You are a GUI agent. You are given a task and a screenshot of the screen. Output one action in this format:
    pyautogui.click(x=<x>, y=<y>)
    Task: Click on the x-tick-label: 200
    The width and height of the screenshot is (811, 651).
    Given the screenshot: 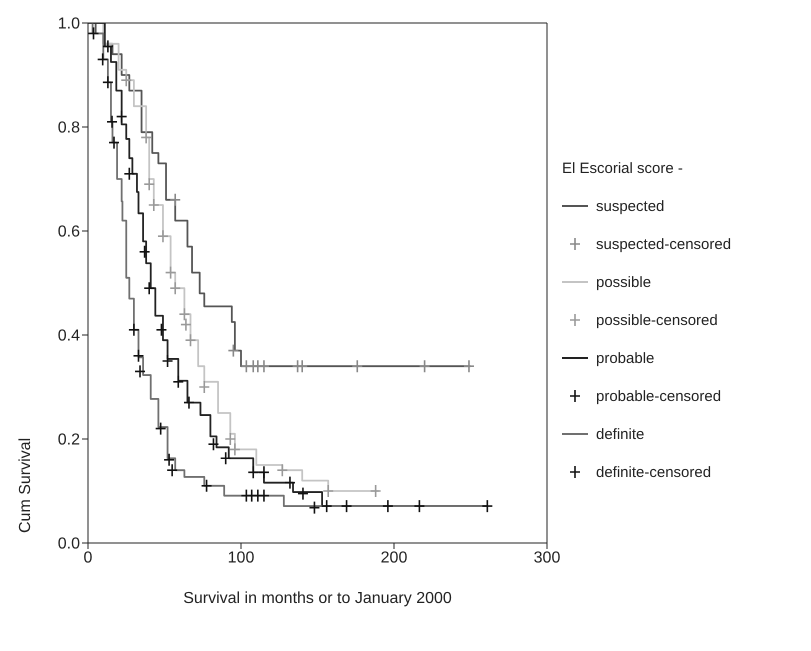 What is the action you would take?
    pyautogui.click(x=394, y=557)
    